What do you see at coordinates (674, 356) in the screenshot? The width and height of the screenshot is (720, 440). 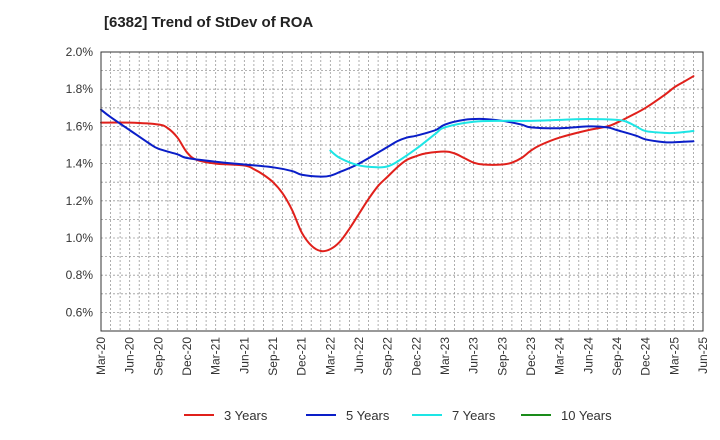 I see `x-tick-label: Mar-25` at bounding box center [674, 356].